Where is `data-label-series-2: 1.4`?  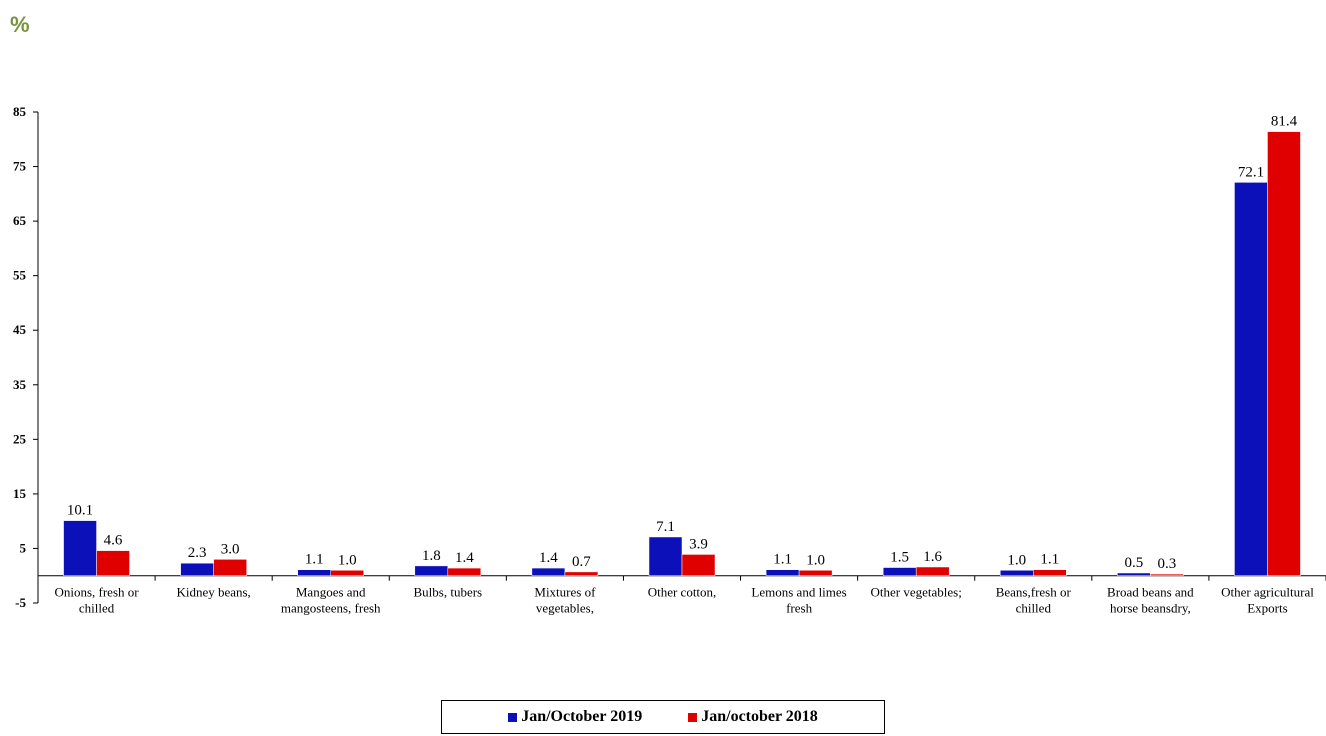 data-label-series-2: 1.4 is located at coordinates (464, 558).